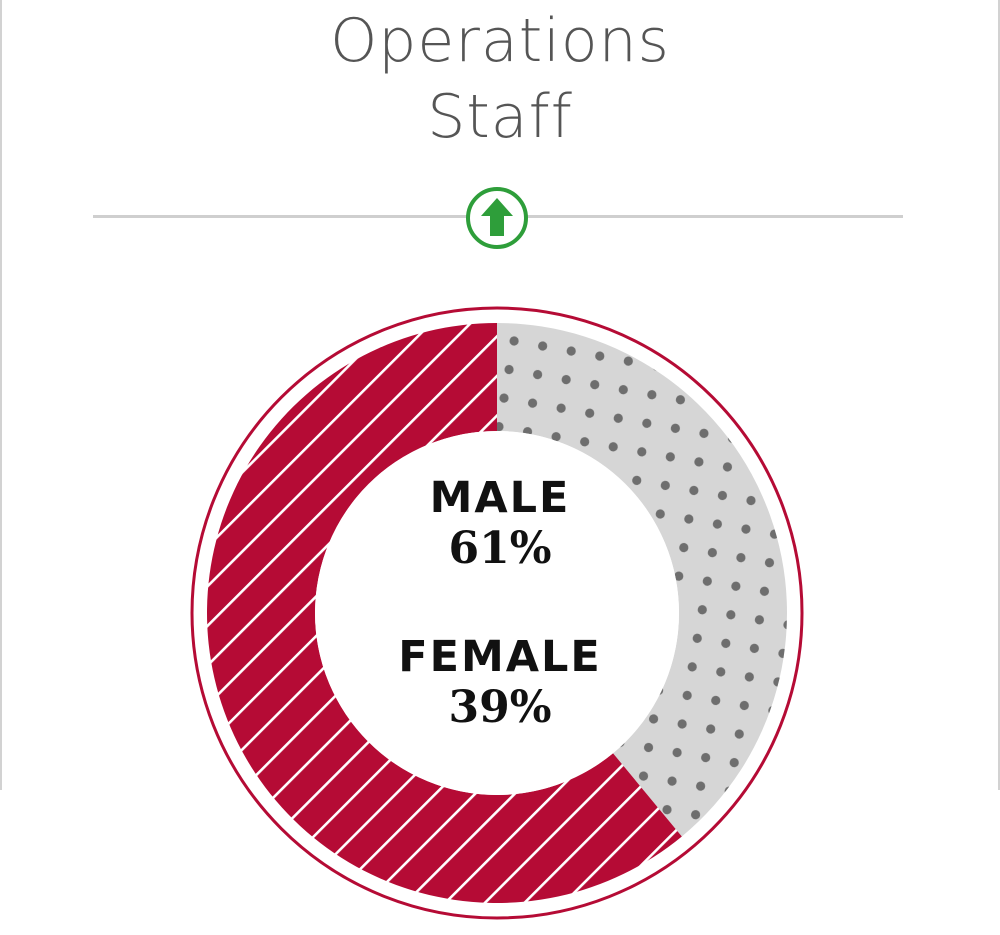 The height and width of the screenshot is (935, 1000). What do you see at coordinates (497, 613) in the screenshot?
I see `donut-hole` at bounding box center [497, 613].